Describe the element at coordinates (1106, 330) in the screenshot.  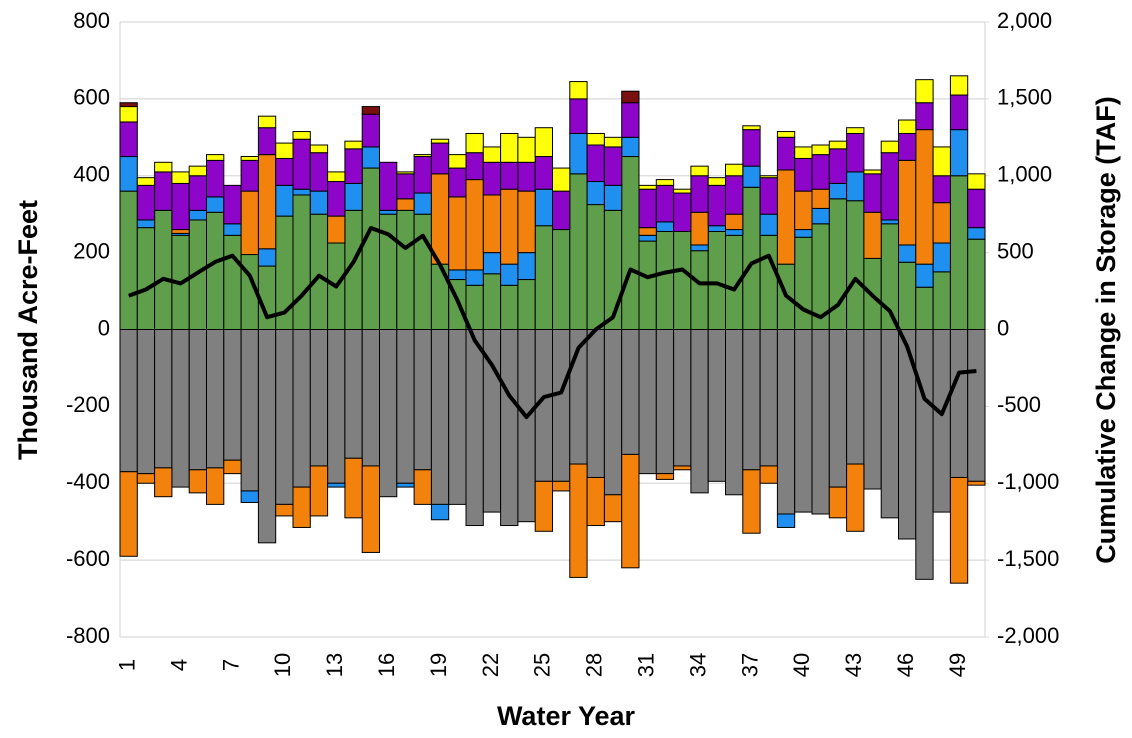
I see `y2-axis-title: Cumulative Change in Storage (TAF)` at that location.